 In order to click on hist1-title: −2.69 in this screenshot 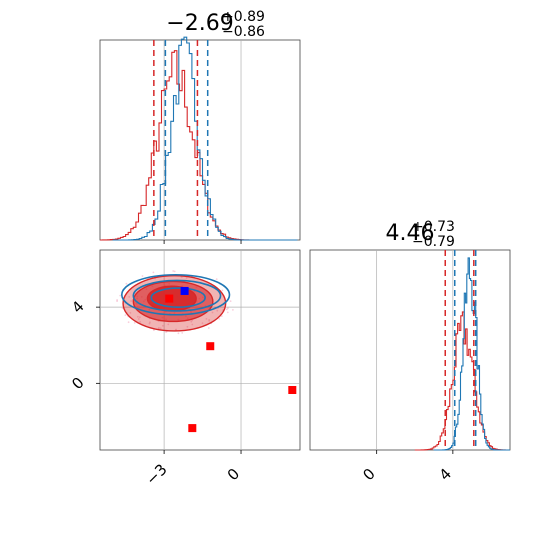, I will do `click(199, 23)`.